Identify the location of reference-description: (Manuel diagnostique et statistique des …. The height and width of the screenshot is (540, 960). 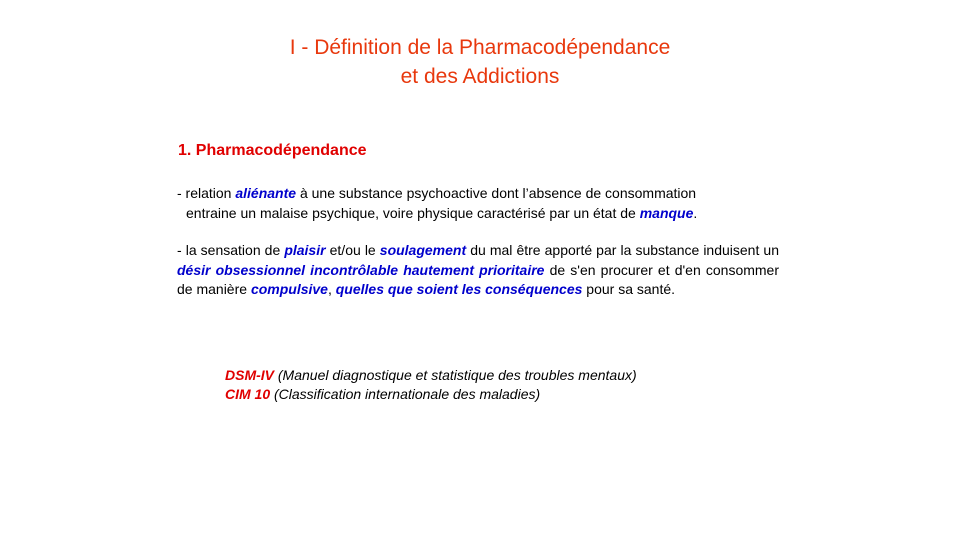
(455, 375).